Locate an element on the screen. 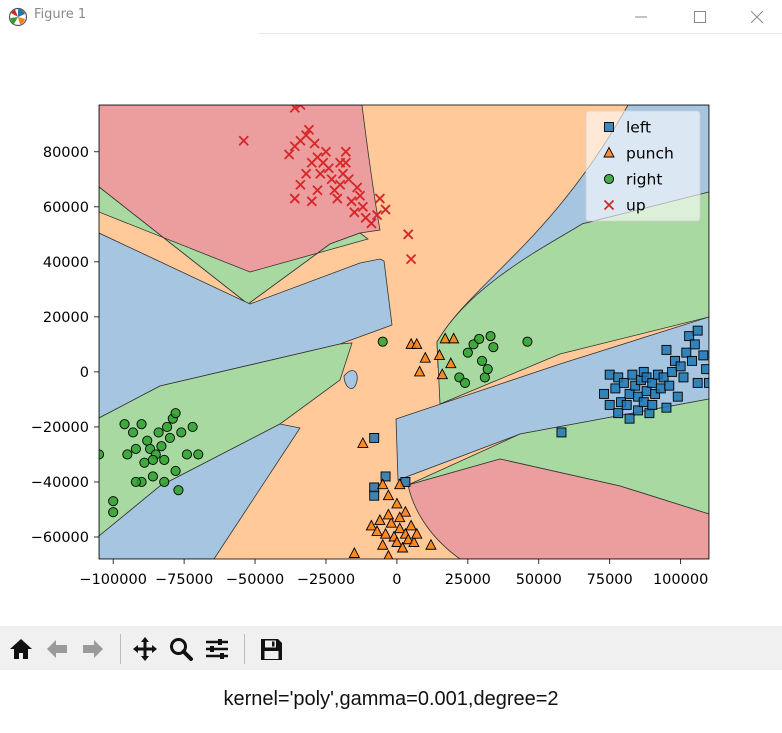 This screenshot has width=782, height=733. zoom-button is located at coordinates (181, 649).